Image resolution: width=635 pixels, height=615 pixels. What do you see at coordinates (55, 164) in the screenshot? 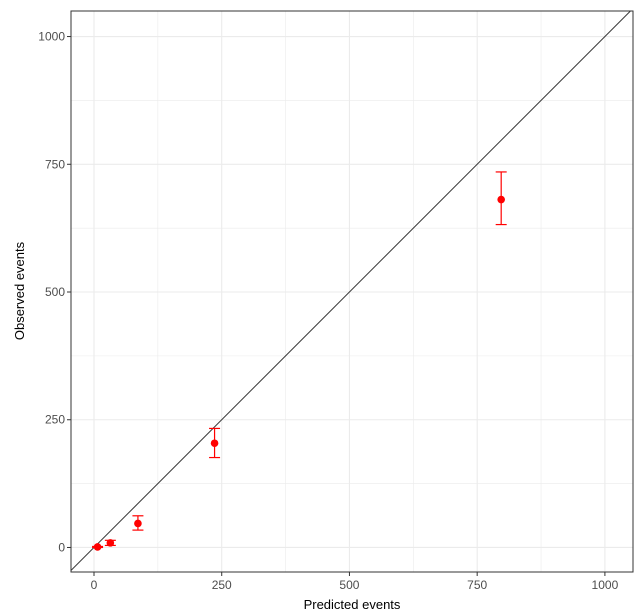
I see `y-tick-label: 750` at bounding box center [55, 164].